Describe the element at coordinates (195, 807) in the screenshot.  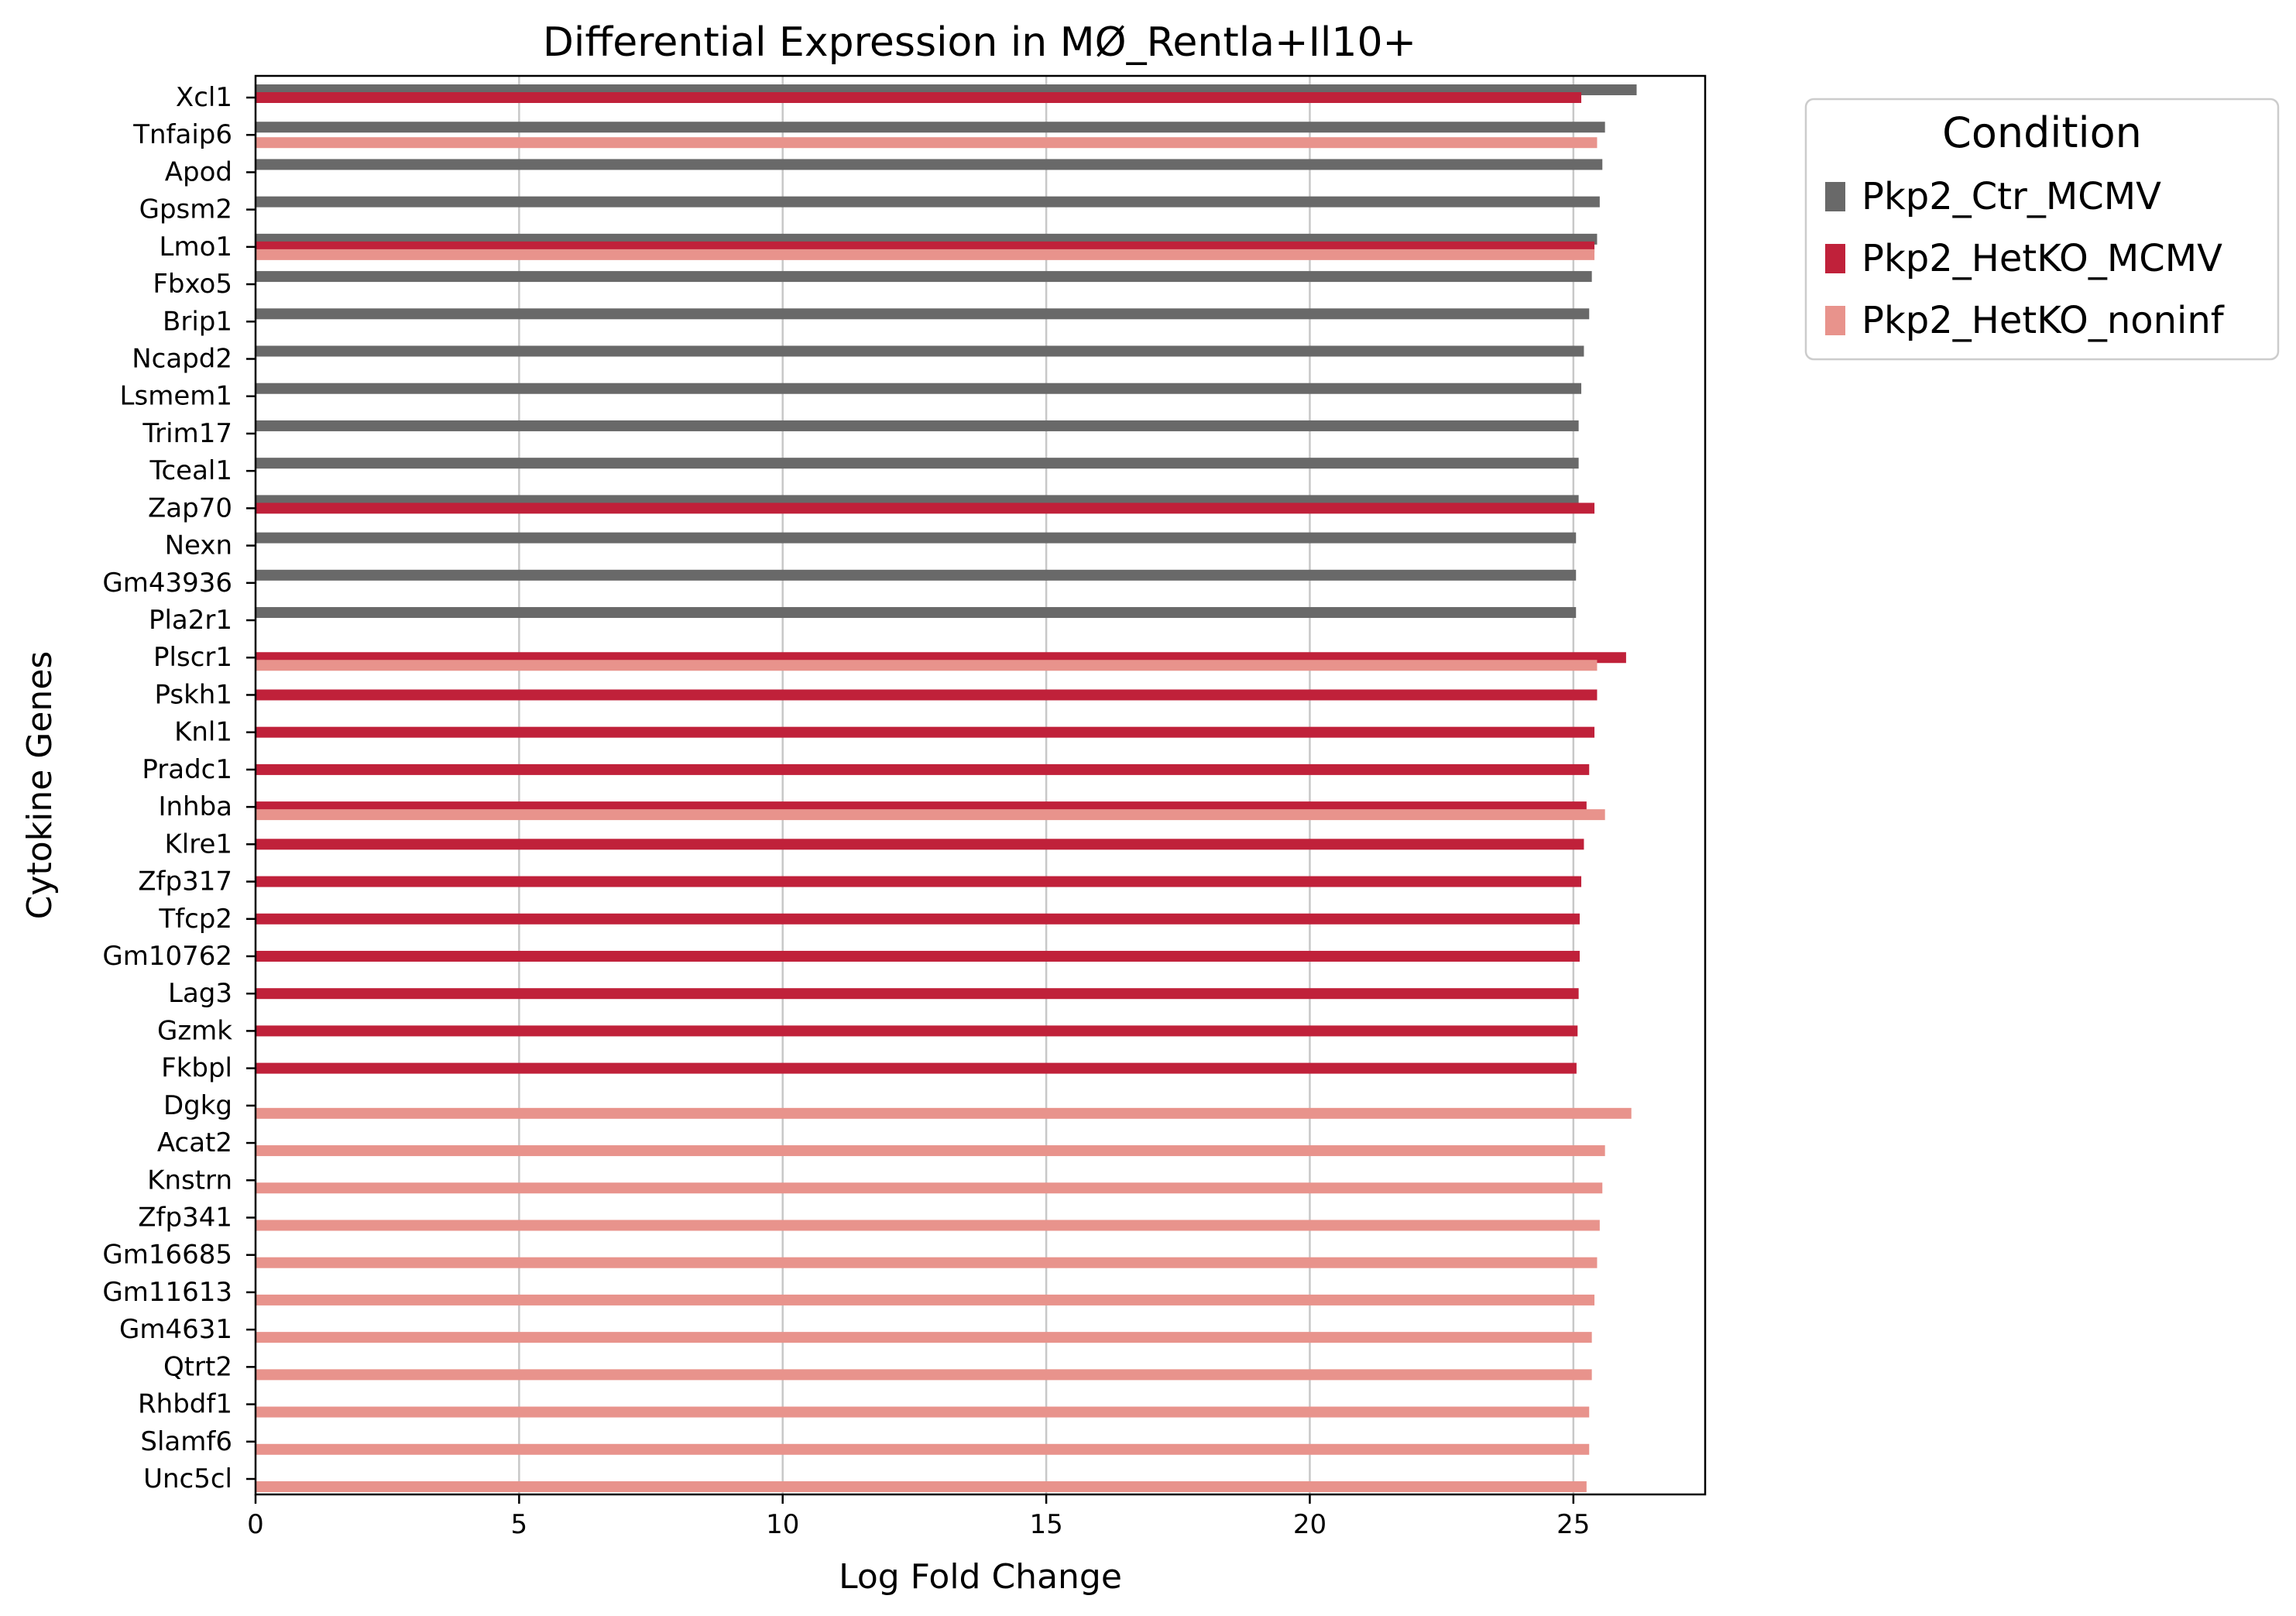
I see `y-tick-label-inhba: Inhba` at that location.